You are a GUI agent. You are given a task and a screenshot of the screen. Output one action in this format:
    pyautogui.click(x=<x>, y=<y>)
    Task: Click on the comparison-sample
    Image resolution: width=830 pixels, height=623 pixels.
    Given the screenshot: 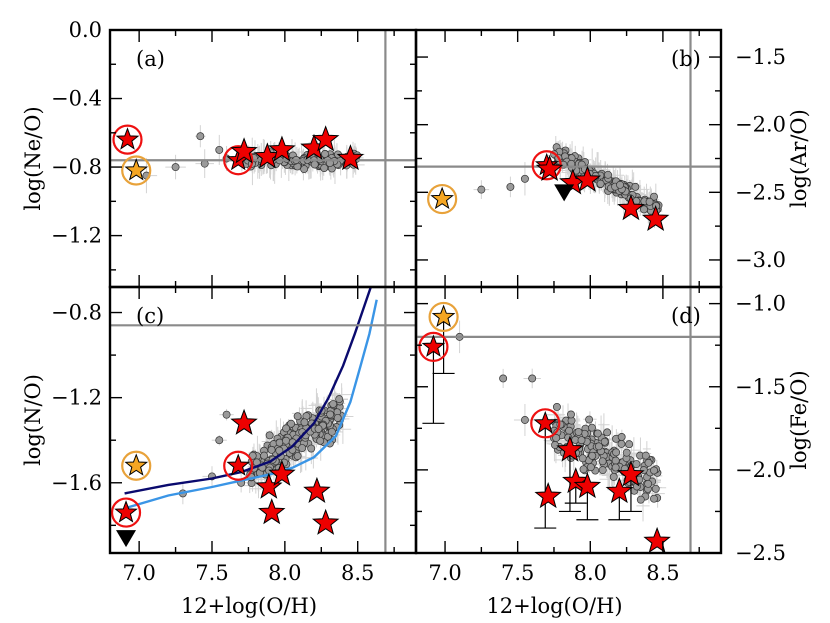 What is the action you would take?
    pyautogui.click(x=559, y=421)
    